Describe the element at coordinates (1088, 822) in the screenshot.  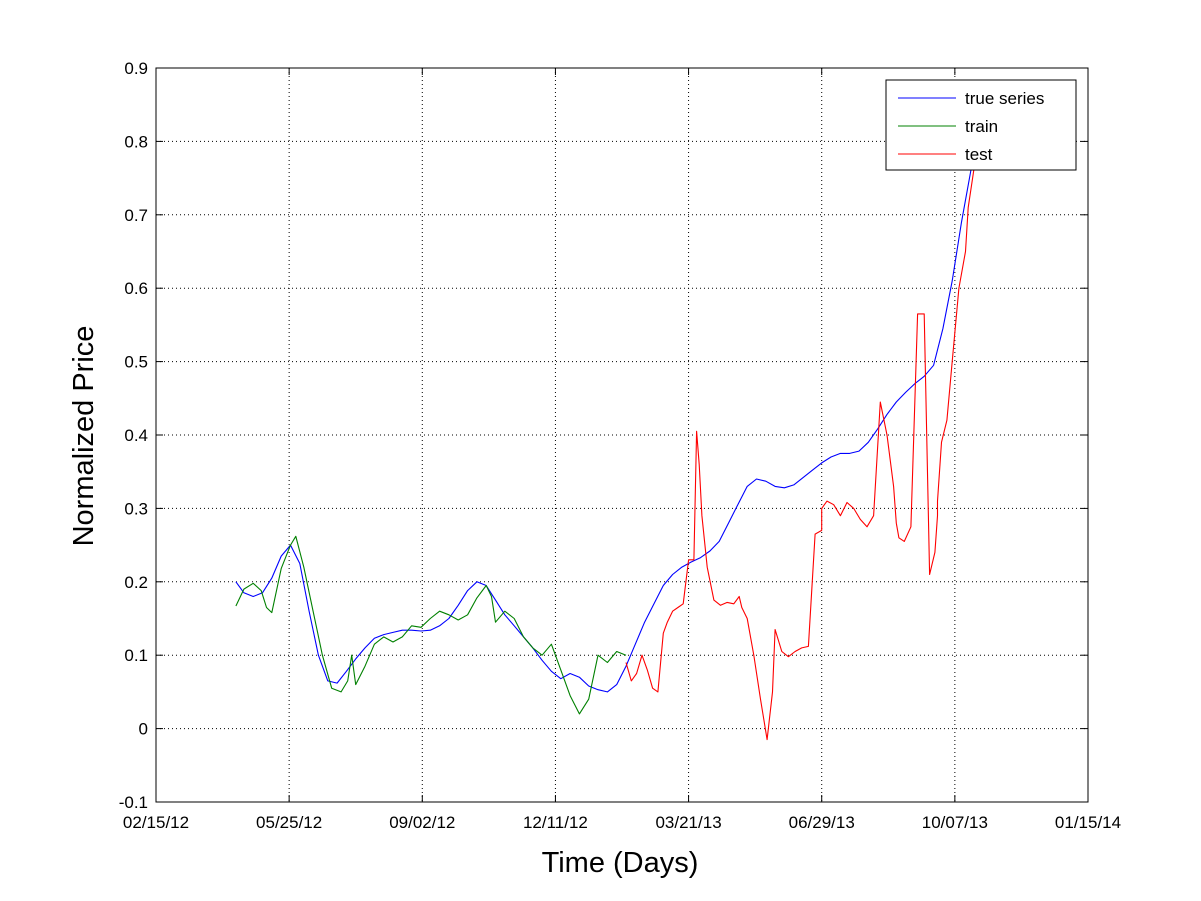
I see `x-tick-label: 01/15/14` at that location.